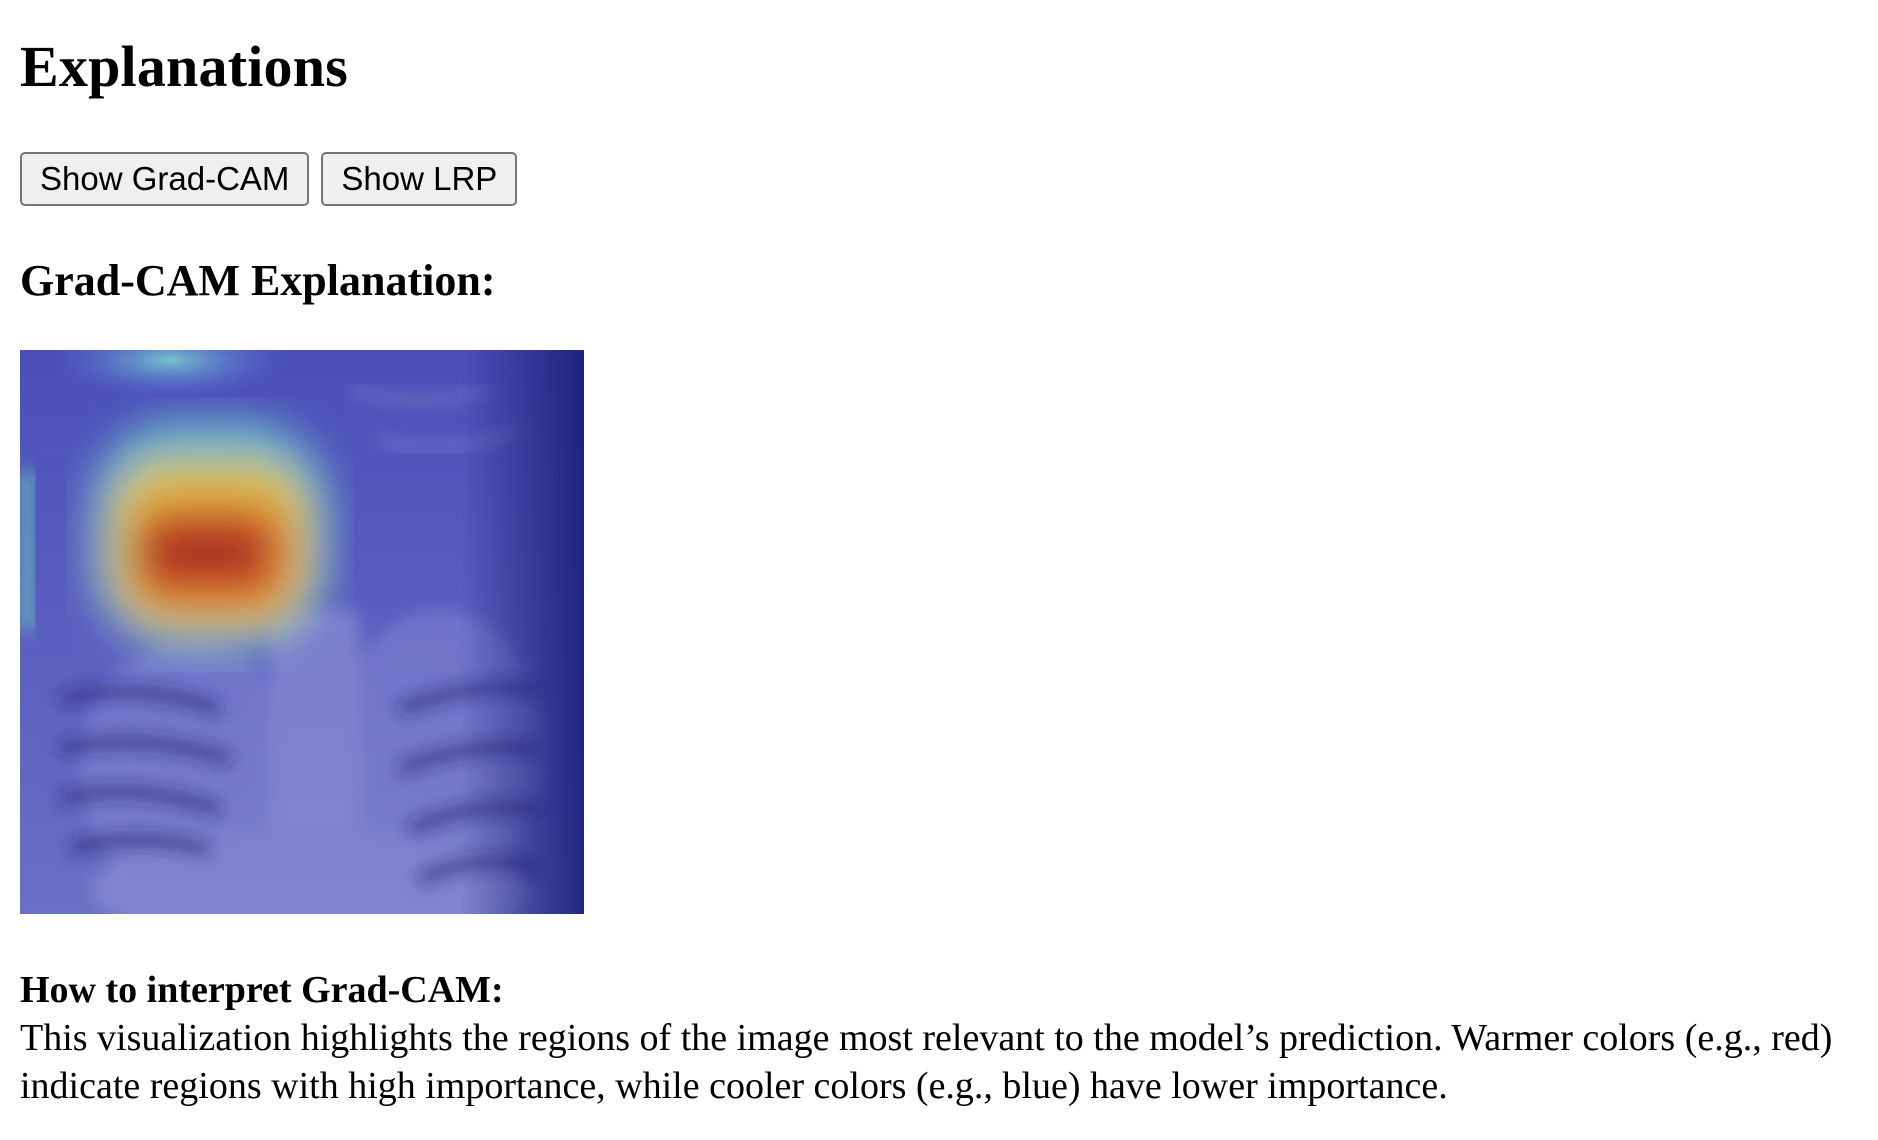 The width and height of the screenshot is (1878, 1140). What do you see at coordinates (165, 179) in the screenshot?
I see `show-gradcam-button: Show Grad-CAM` at bounding box center [165, 179].